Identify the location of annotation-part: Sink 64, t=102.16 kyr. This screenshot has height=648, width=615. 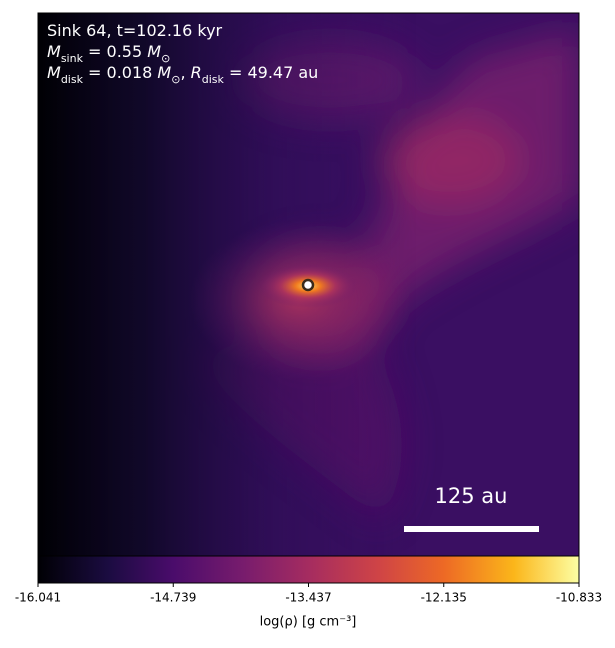
(135, 30).